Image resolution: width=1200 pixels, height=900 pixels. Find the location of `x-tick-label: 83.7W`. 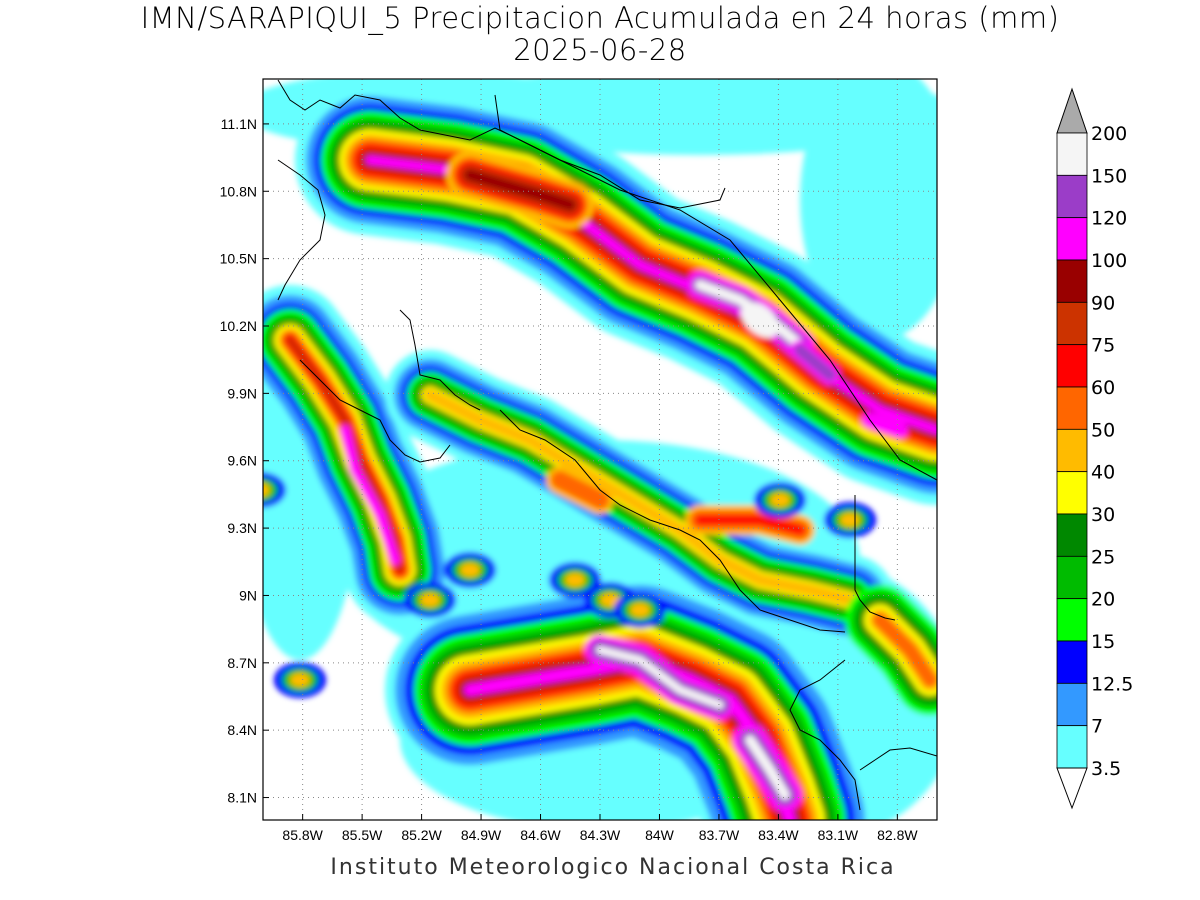

x-tick-label: 83.7W is located at coordinates (719, 835).